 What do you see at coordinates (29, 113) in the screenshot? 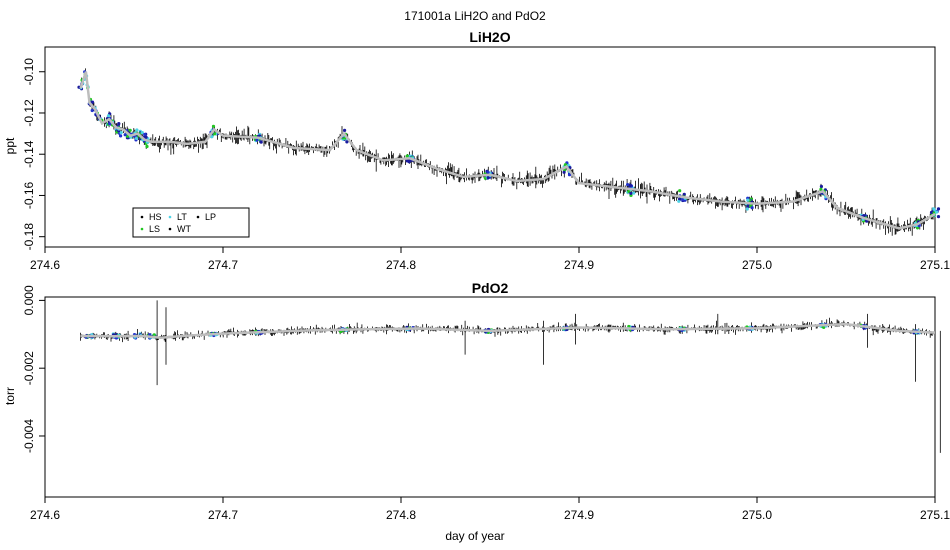
I see `y-tick-label: -0.12` at bounding box center [29, 113].